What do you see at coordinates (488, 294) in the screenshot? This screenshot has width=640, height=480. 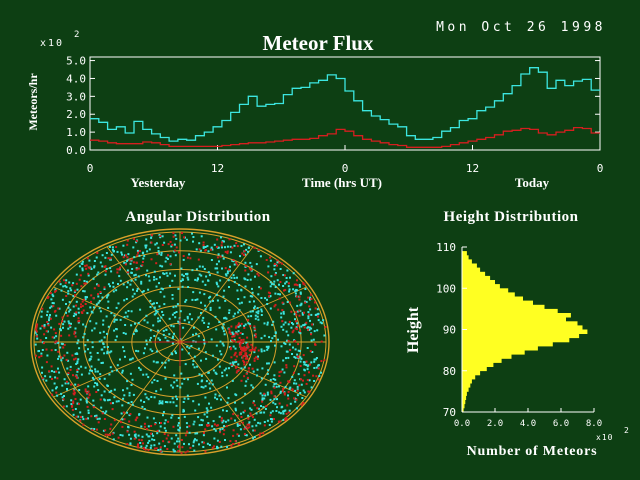 I see `height-bar` at bounding box center [488, 294].